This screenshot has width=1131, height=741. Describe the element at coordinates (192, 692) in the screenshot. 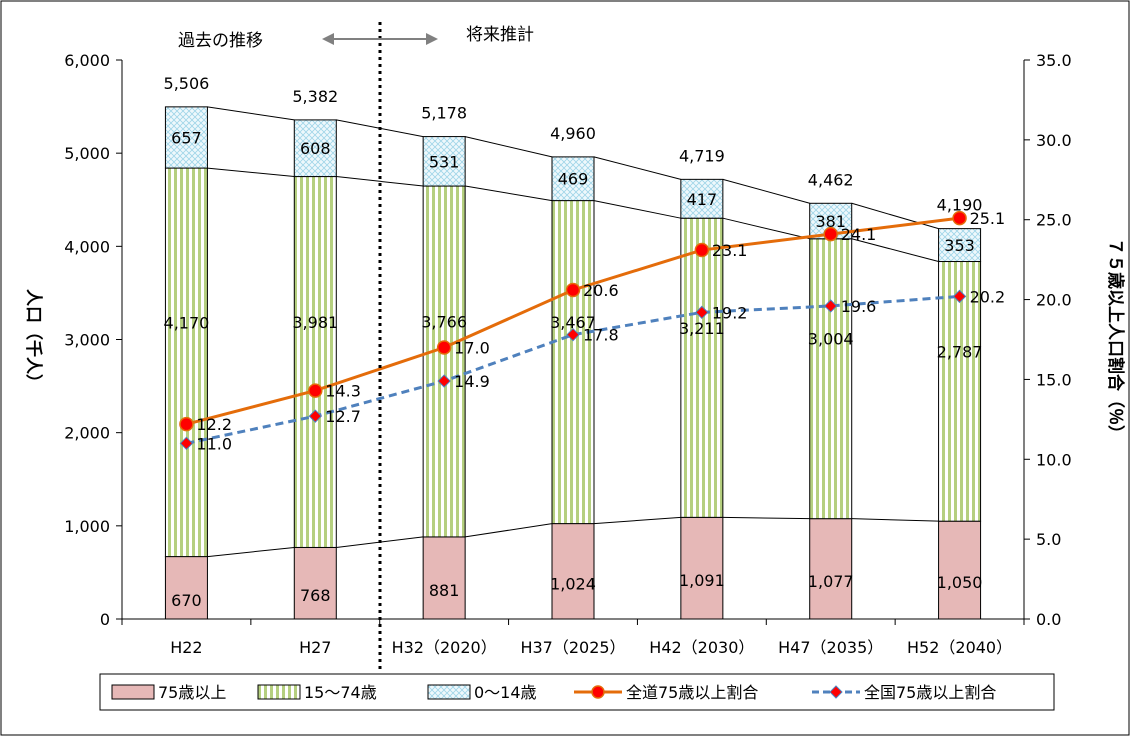

I see `legend-label-75plus: 75歳以上` at that location.